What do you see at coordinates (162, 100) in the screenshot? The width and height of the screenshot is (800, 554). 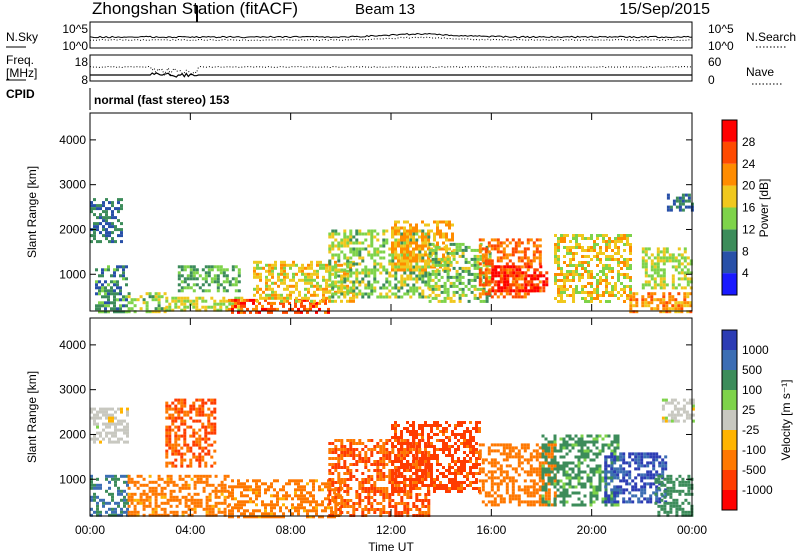 I see `cpid-text: normal (fast stereo) 153` at bounding box center [162, 100].